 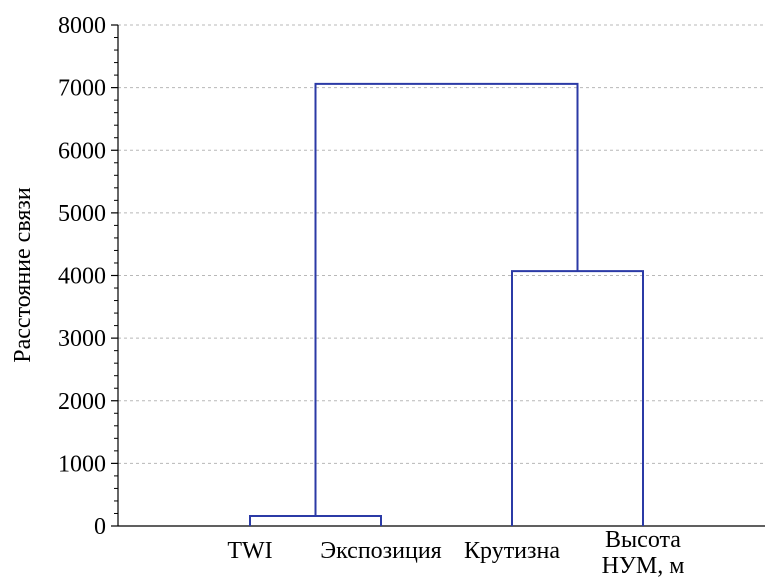 I want to click on y-tick-label: 3000, so click(x=82, y=339).